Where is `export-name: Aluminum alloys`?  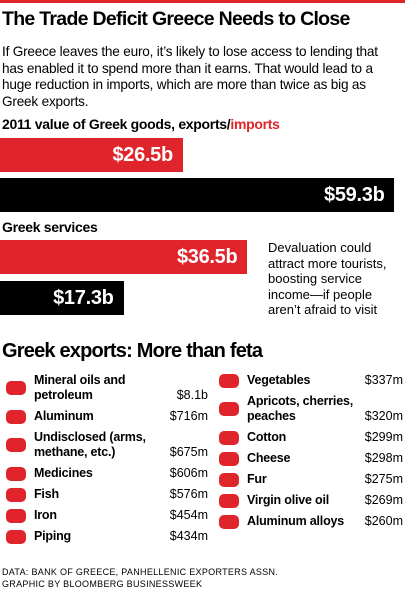
export-name: Aluminum alloys is located at coordinates (296, 521).